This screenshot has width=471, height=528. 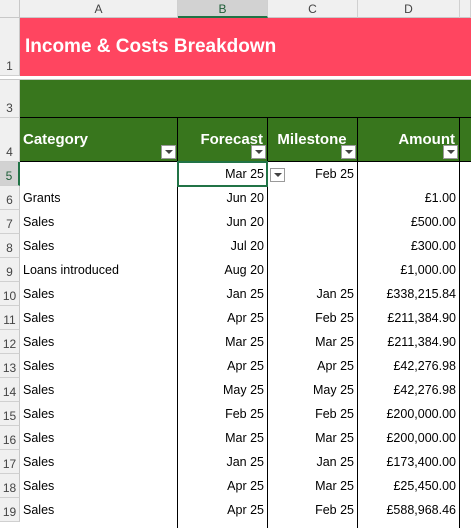 What do you see at coordinates (222, 174) in the screenshot?
I see `selected-cell` at bounding box center [222, 174].